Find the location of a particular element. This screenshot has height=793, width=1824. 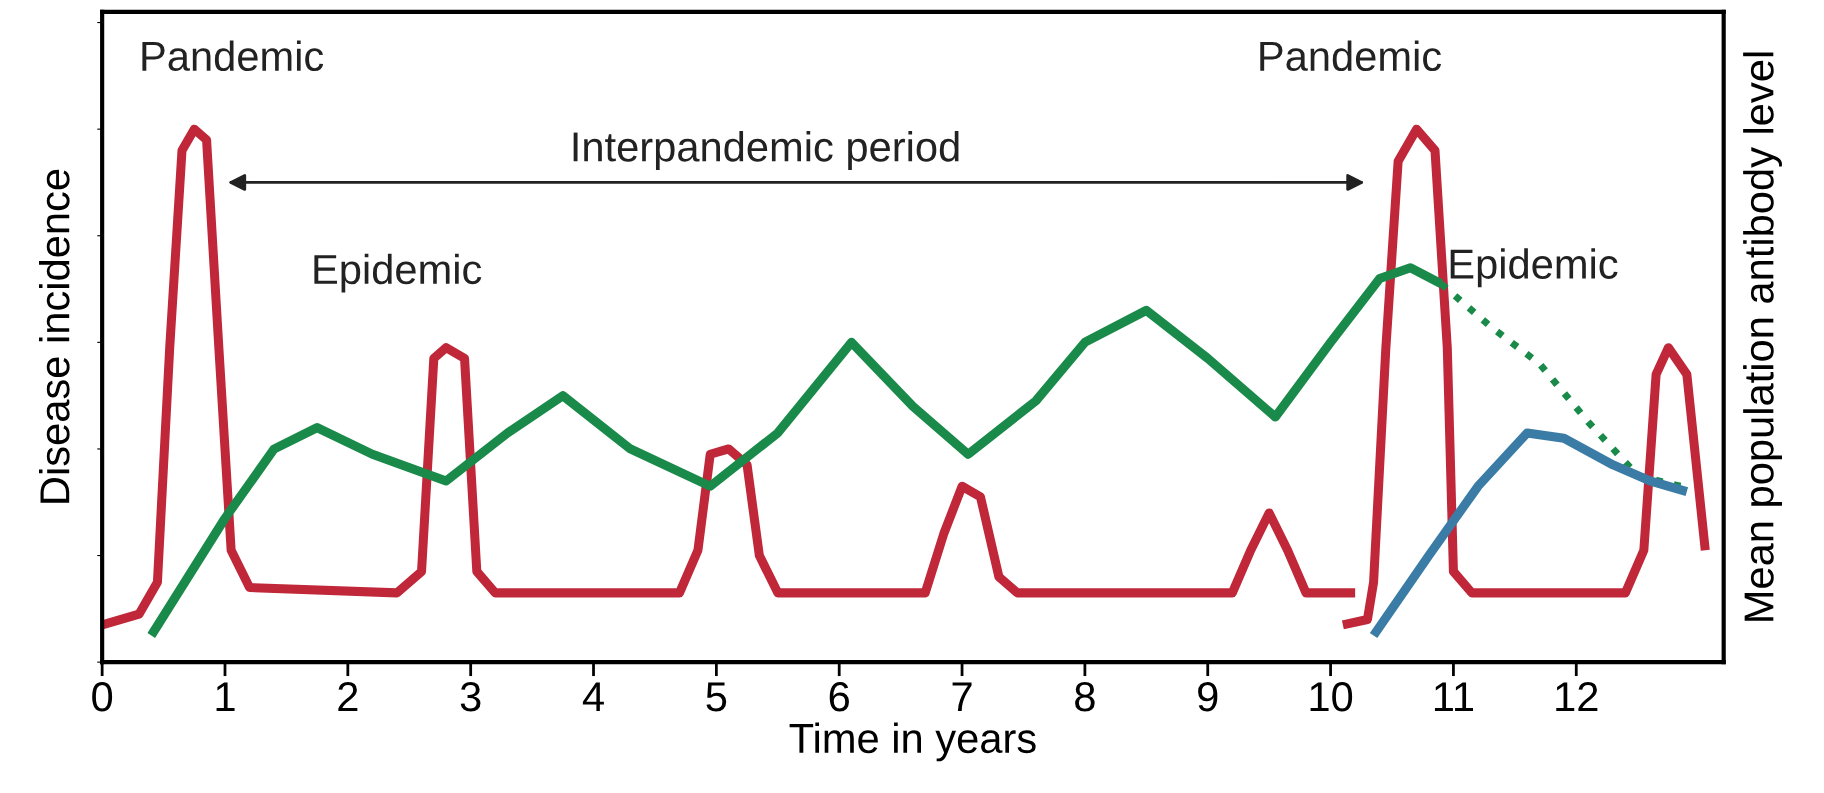

x-axis-title: Time in years is located at coordinates (912, 742).